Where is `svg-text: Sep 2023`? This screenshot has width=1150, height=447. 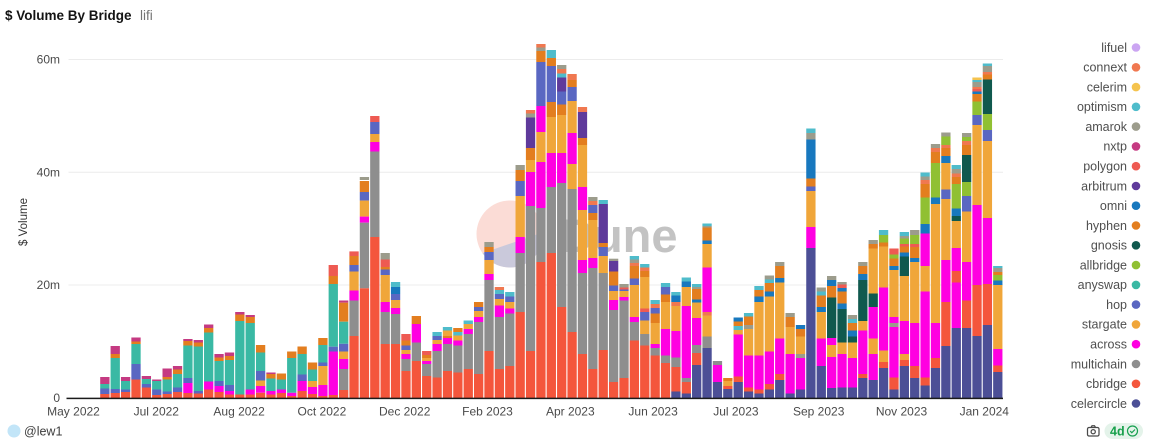 svg-text: Sep 2023 is located at coordinates (819, 412).